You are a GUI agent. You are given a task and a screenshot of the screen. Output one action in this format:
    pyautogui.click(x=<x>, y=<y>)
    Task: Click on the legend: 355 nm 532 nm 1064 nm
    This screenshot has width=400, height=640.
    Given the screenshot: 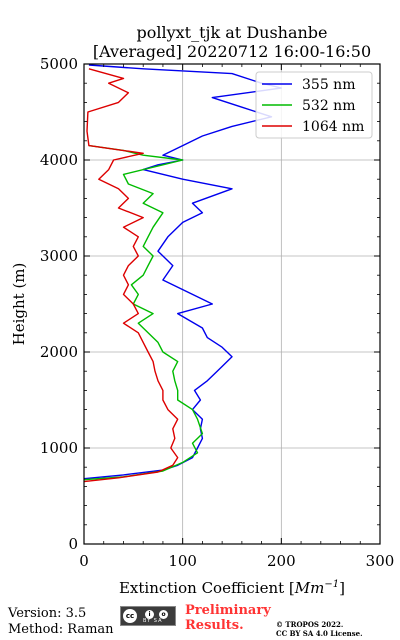 What is the action you would take?
    pyautogui.click(x=314, y=105)
    